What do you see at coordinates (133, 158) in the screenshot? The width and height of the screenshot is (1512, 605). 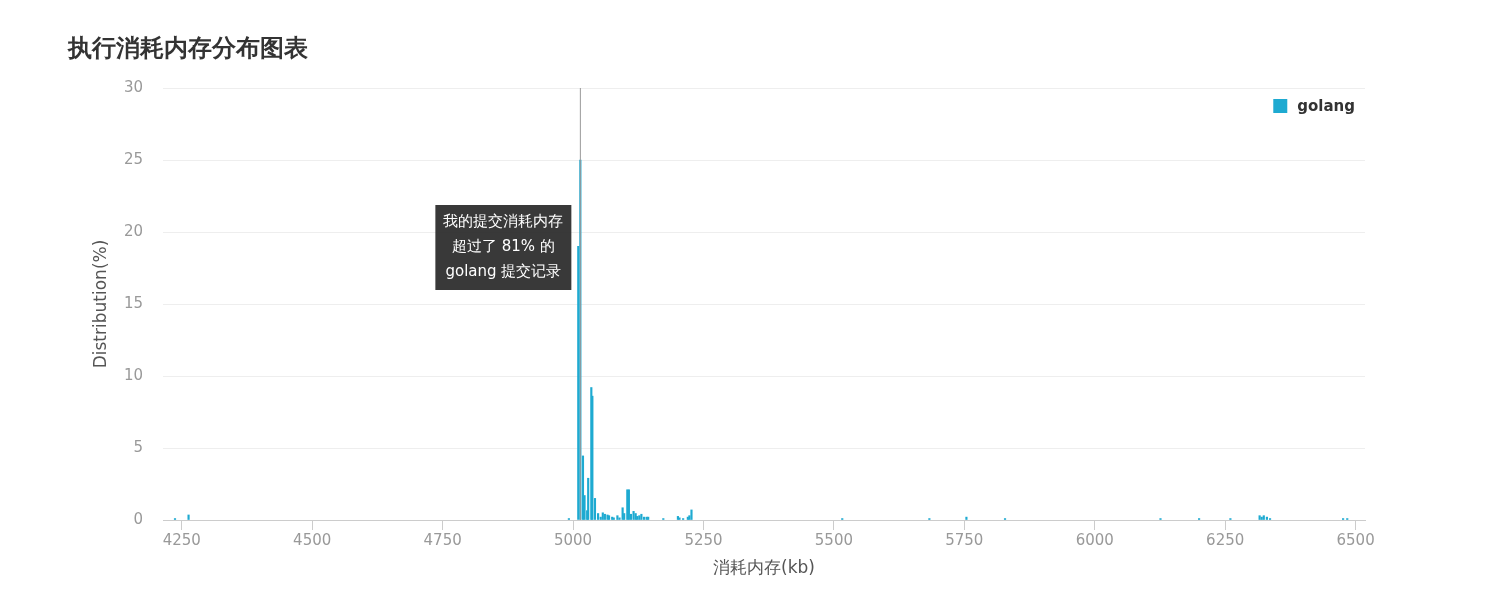 I see `y-tick-label: 25` at bounding box center [133, 158].